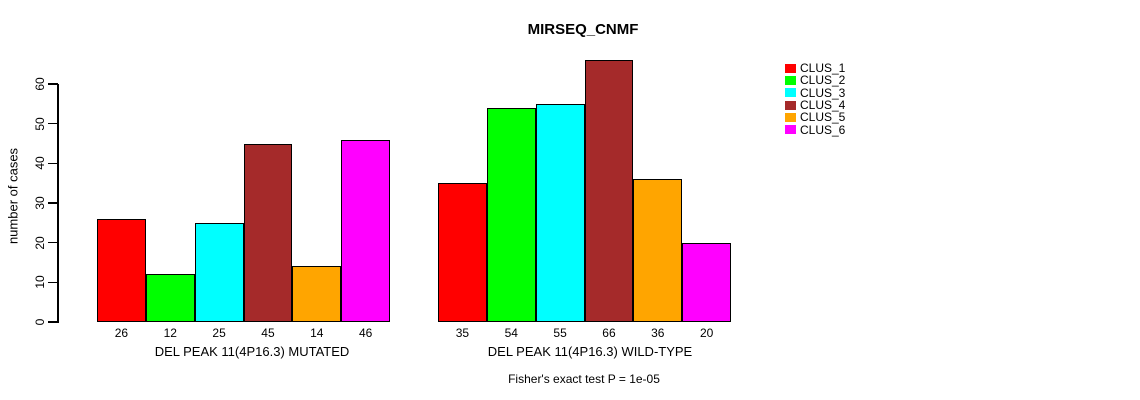 This screenshot has width=1140, height=400. What do you see at coordinates (560, 212) in the screenshot?
I see `bar-clus_3-group2` at bounding box center [560, 212].